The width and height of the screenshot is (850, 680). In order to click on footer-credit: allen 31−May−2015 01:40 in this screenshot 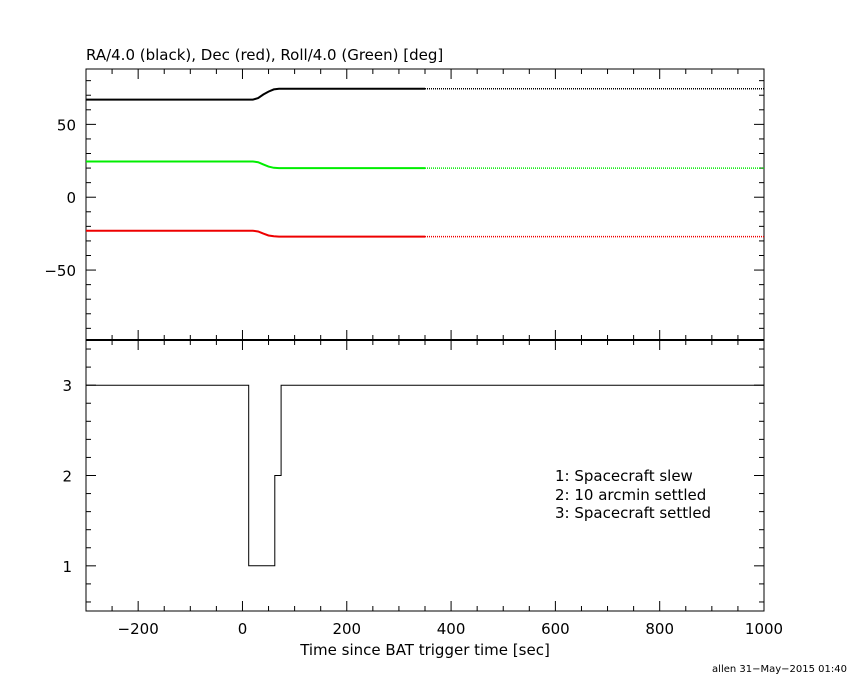, I will do `click(779, 669)`.